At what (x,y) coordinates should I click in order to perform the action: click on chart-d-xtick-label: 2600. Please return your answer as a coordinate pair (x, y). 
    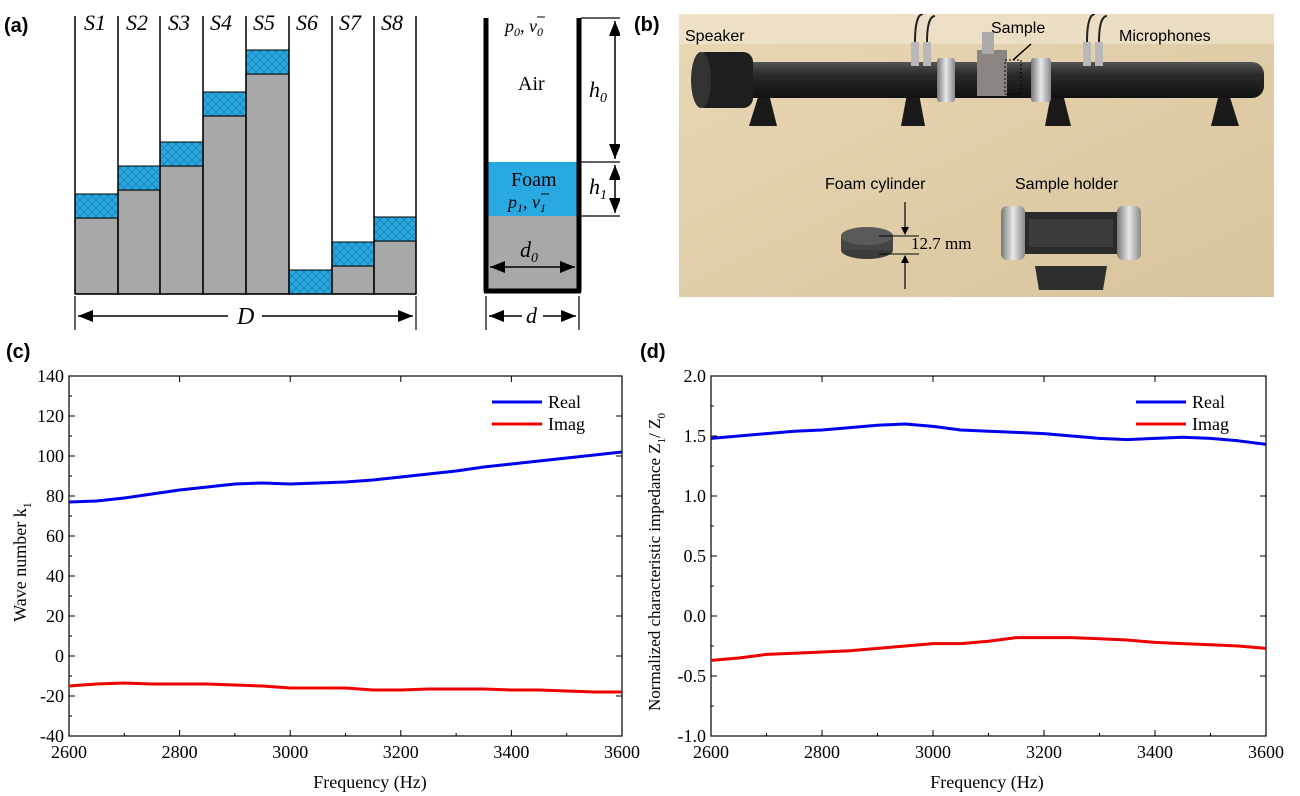
    Looking at the image, I should click on (711, 752).